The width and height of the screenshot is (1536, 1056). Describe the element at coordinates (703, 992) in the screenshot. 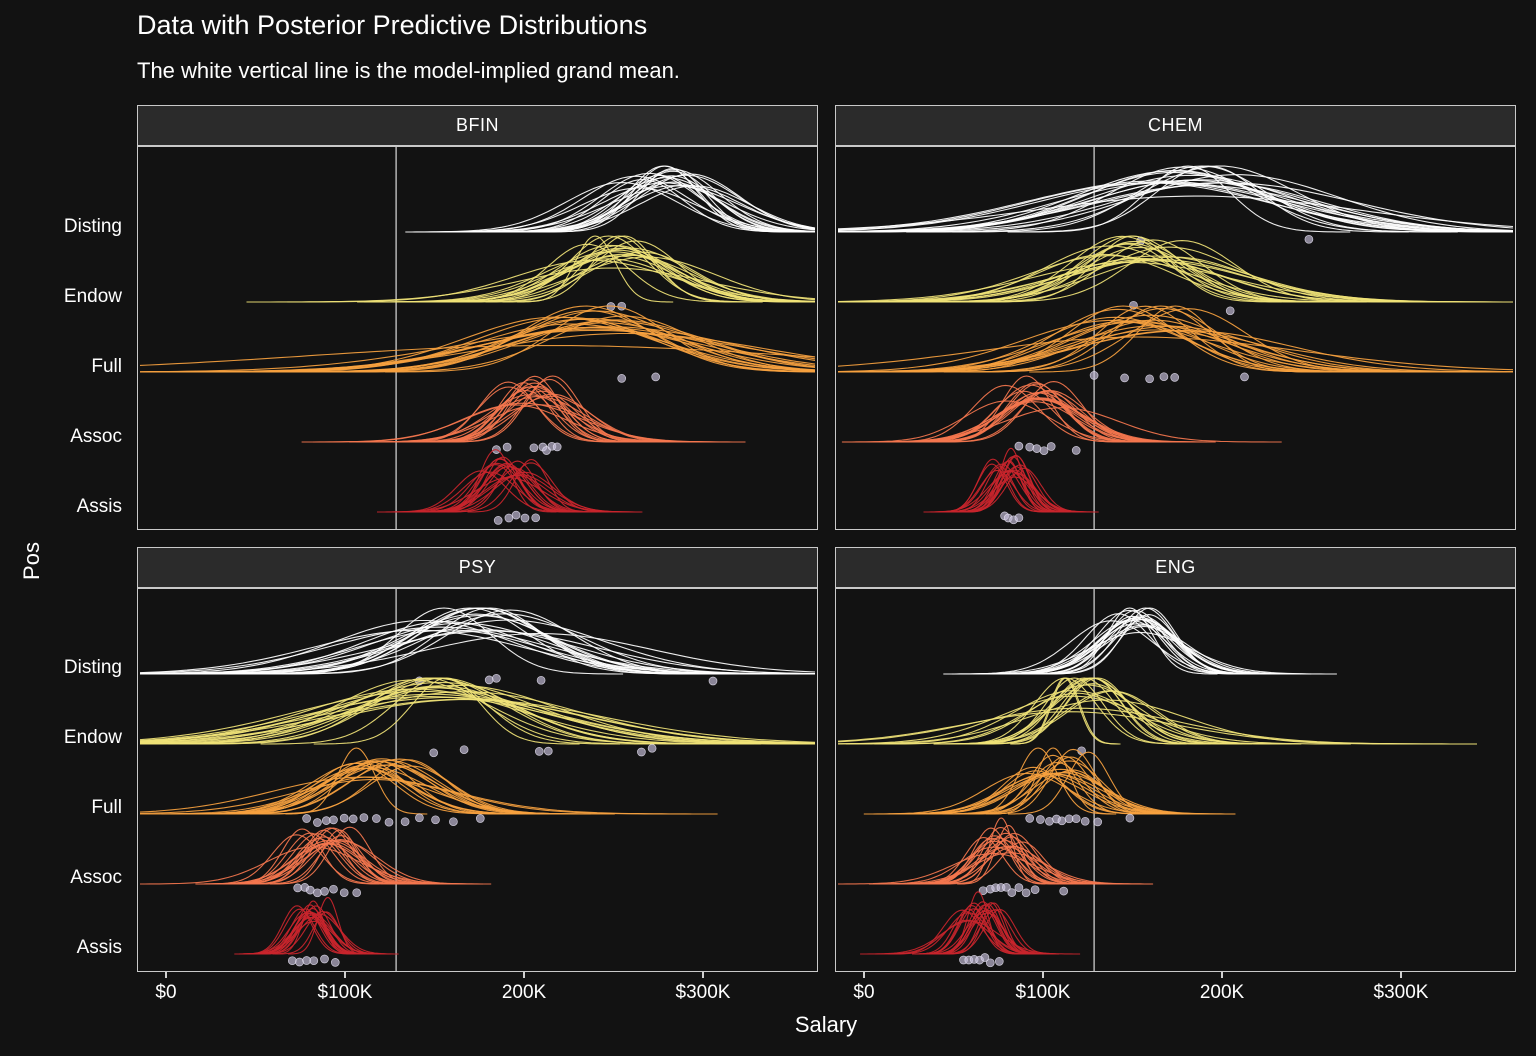

I see `x-tick-label-300k: $300K` at that location.